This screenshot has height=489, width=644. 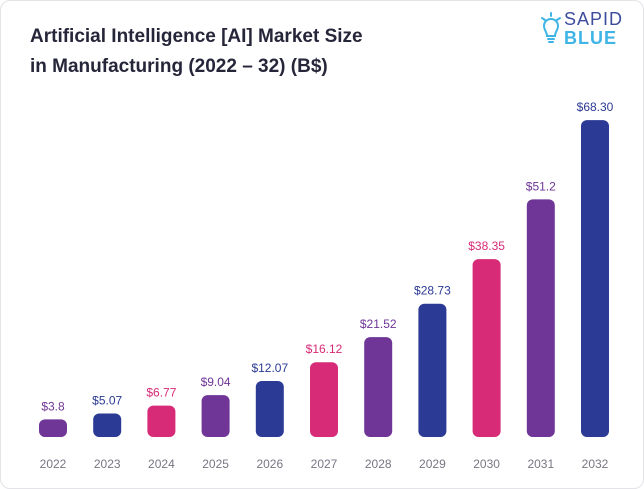 I want to click on logo-word-blue: BLUE, so click(x=590, y=38).